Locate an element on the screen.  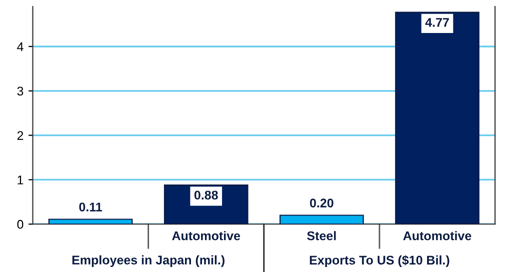
data-label: 4.77 is located at coordinates (437, 22).